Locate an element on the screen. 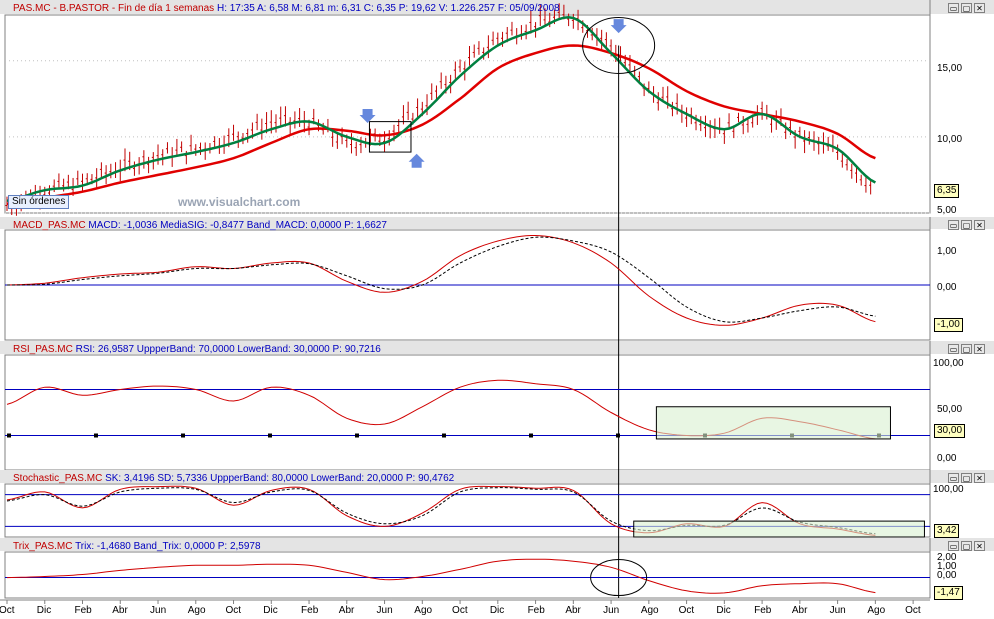 This screenshot has width=994, height=619. rsi-window-controls: ▭ ▢ ✕ is located at coordinates (966, 349).